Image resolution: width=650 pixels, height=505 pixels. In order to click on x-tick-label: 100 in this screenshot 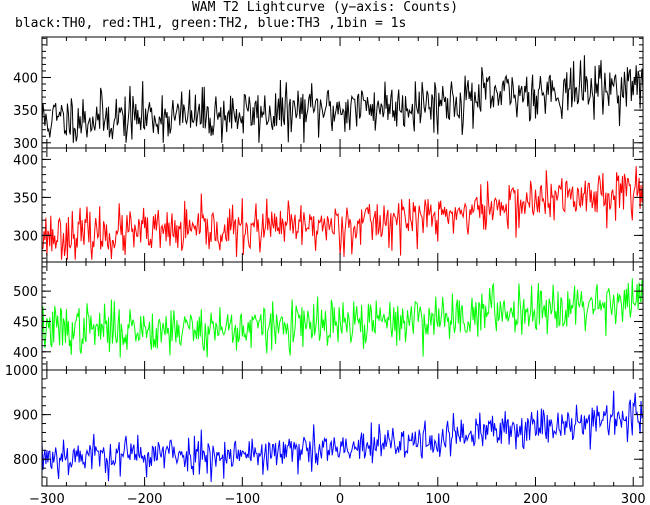, I will do `click(437, 498)`.